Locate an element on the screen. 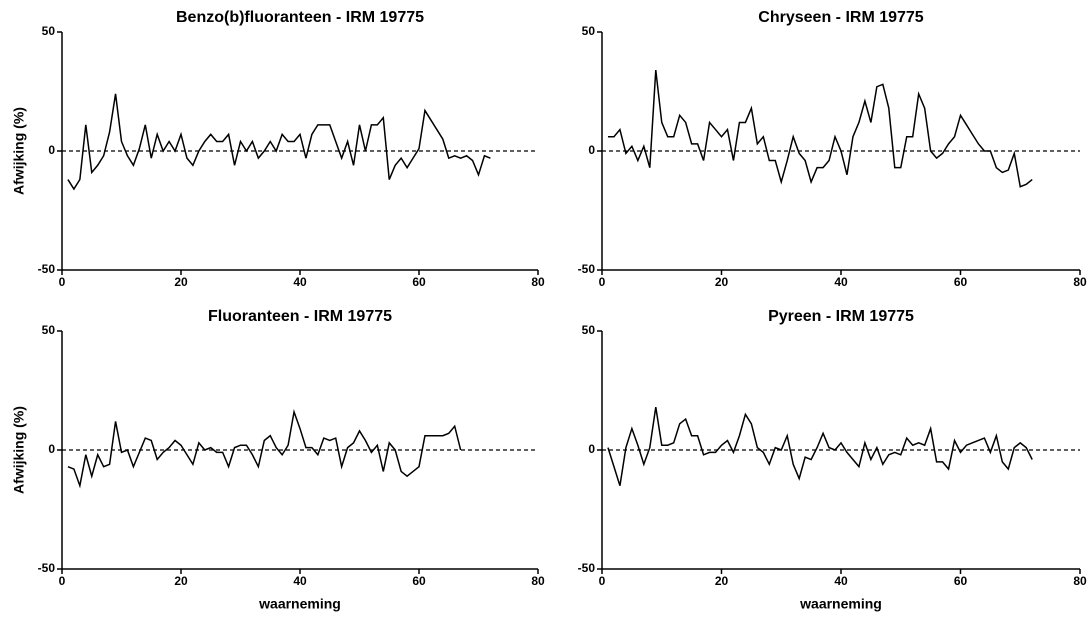 The image size is (1091, 617). chart-title: Benzo(b)fluoranteen - IRM 19775 is located at coordinates (300, 17).